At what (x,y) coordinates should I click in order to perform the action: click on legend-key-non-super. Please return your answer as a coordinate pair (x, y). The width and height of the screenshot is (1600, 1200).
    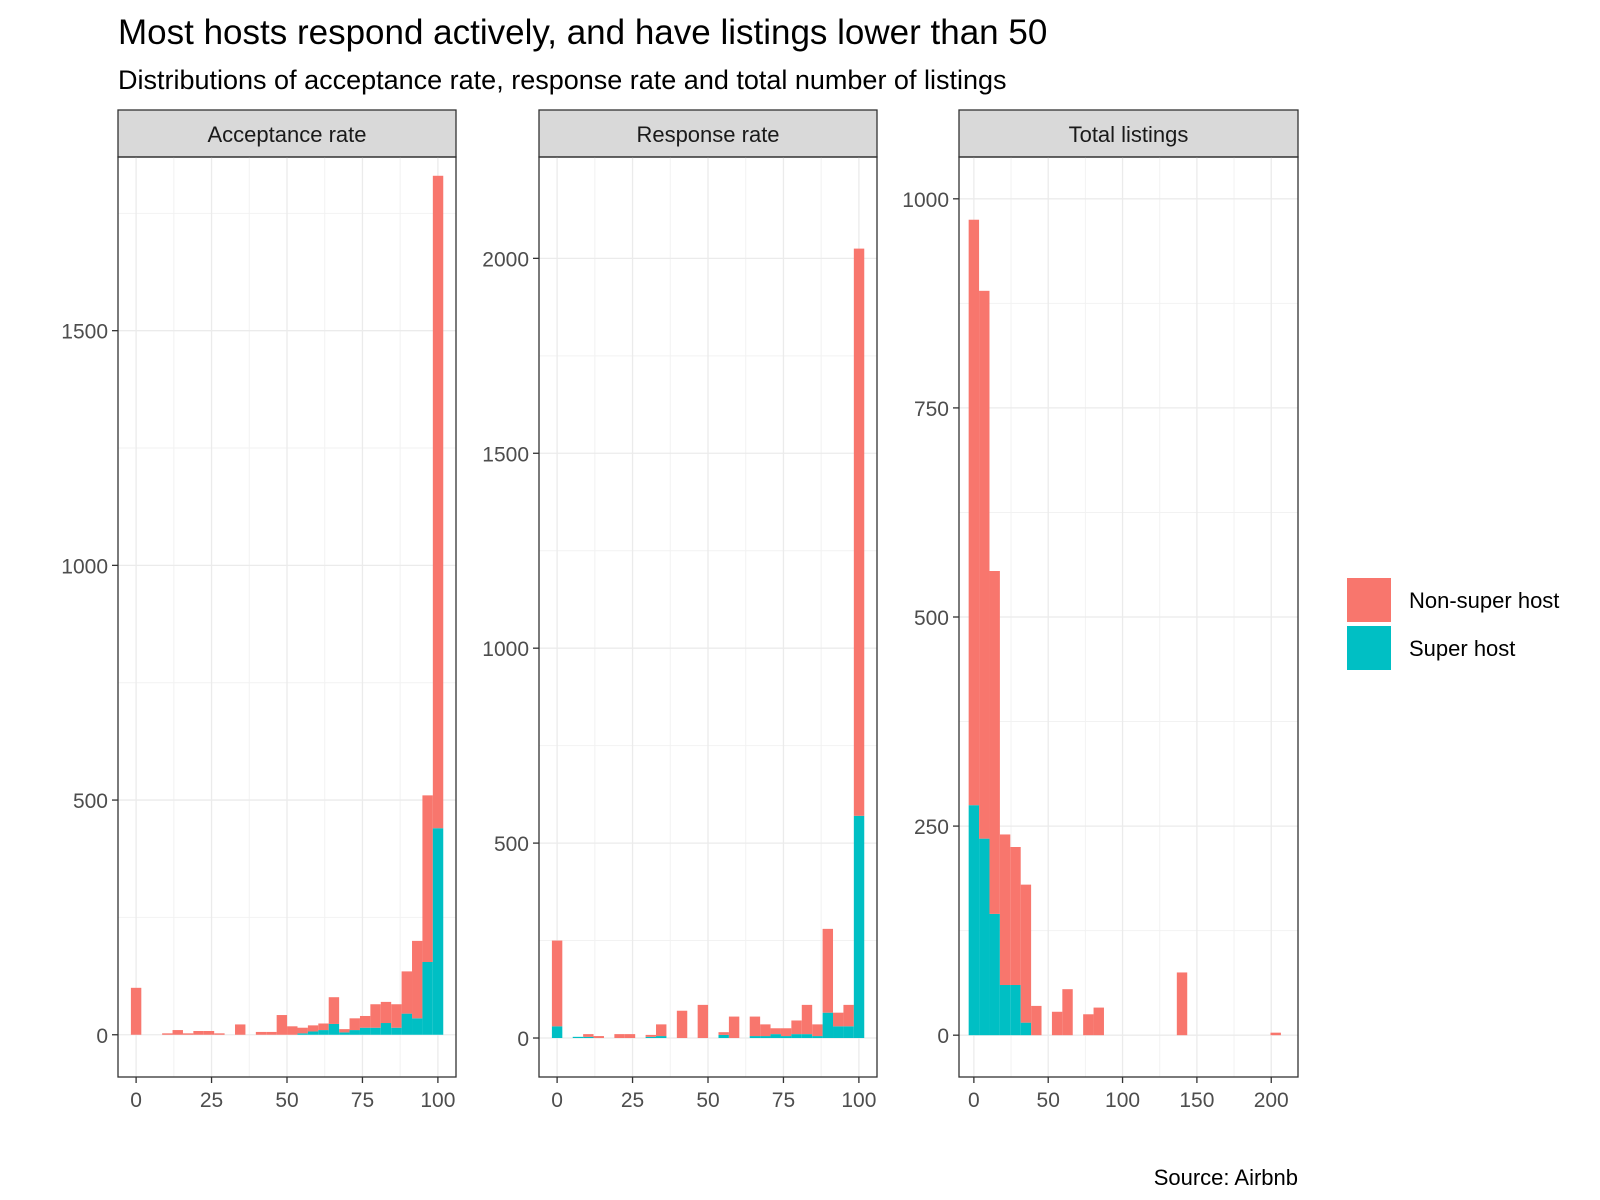
    Looking at the image, I should click on (1369, 600).